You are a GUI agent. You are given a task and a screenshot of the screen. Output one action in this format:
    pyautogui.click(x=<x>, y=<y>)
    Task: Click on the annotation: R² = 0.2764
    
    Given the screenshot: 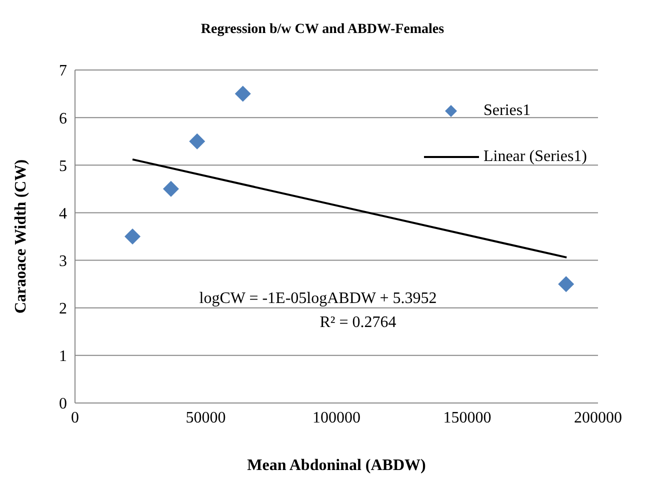 What is the action you would take?
    pyautogui.click(x=358, y=323)
    